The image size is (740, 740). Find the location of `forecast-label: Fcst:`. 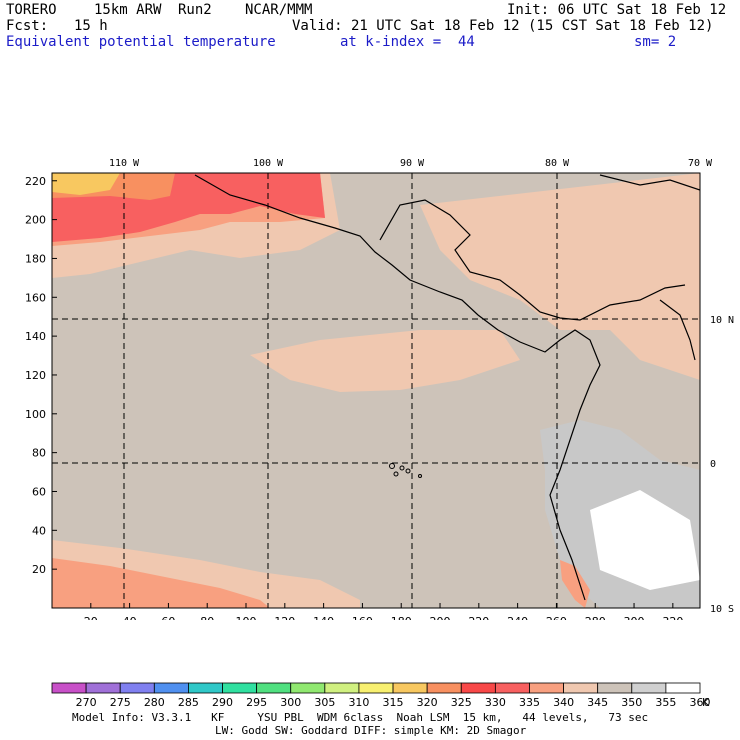

forecast-label: Fcst: is located at coordinates (27, 26).